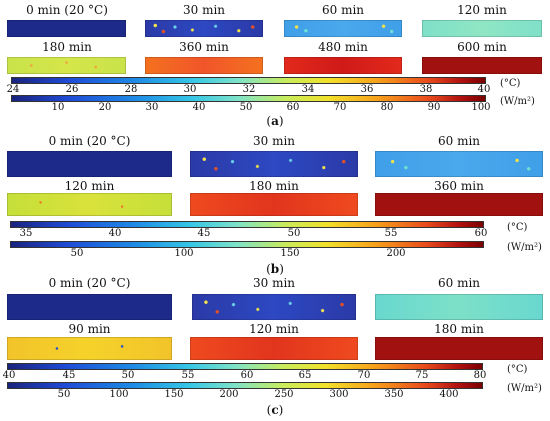 The height and width of the screenshot is (421, 550). Describe the element at coordinates (394, 394) in the screenshot. I see `tick-label: 350` at that location.